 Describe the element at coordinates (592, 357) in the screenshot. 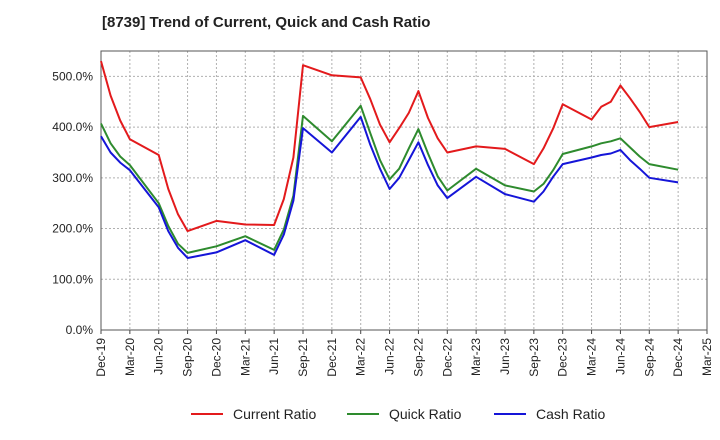

I see `x-tick-label: Mar-24` at that location.